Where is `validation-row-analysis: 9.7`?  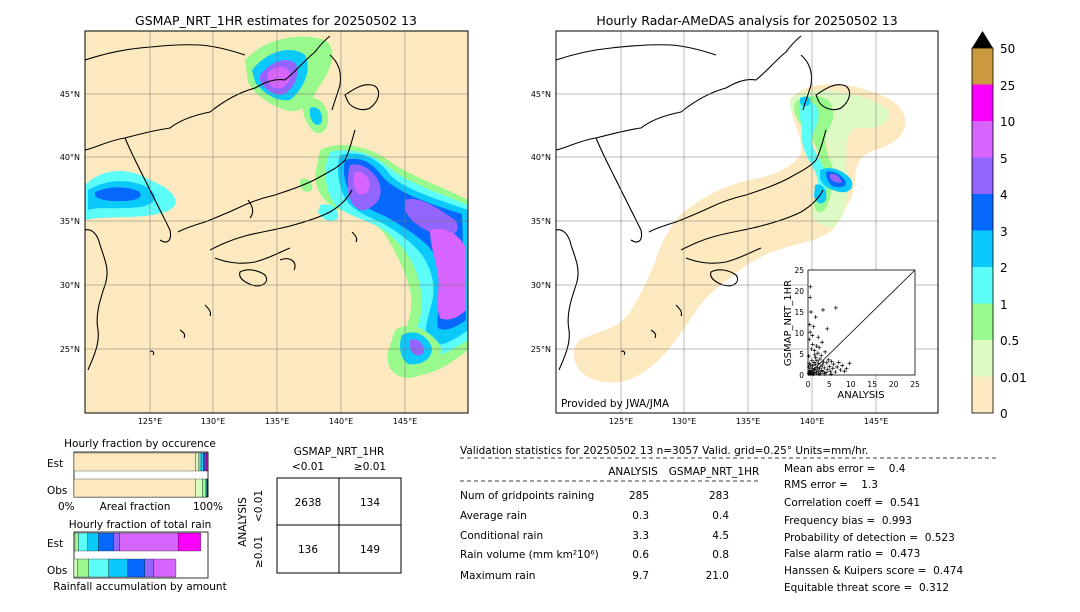 validation-row-analysis: 9.7 is located at coordinates (640, 576).